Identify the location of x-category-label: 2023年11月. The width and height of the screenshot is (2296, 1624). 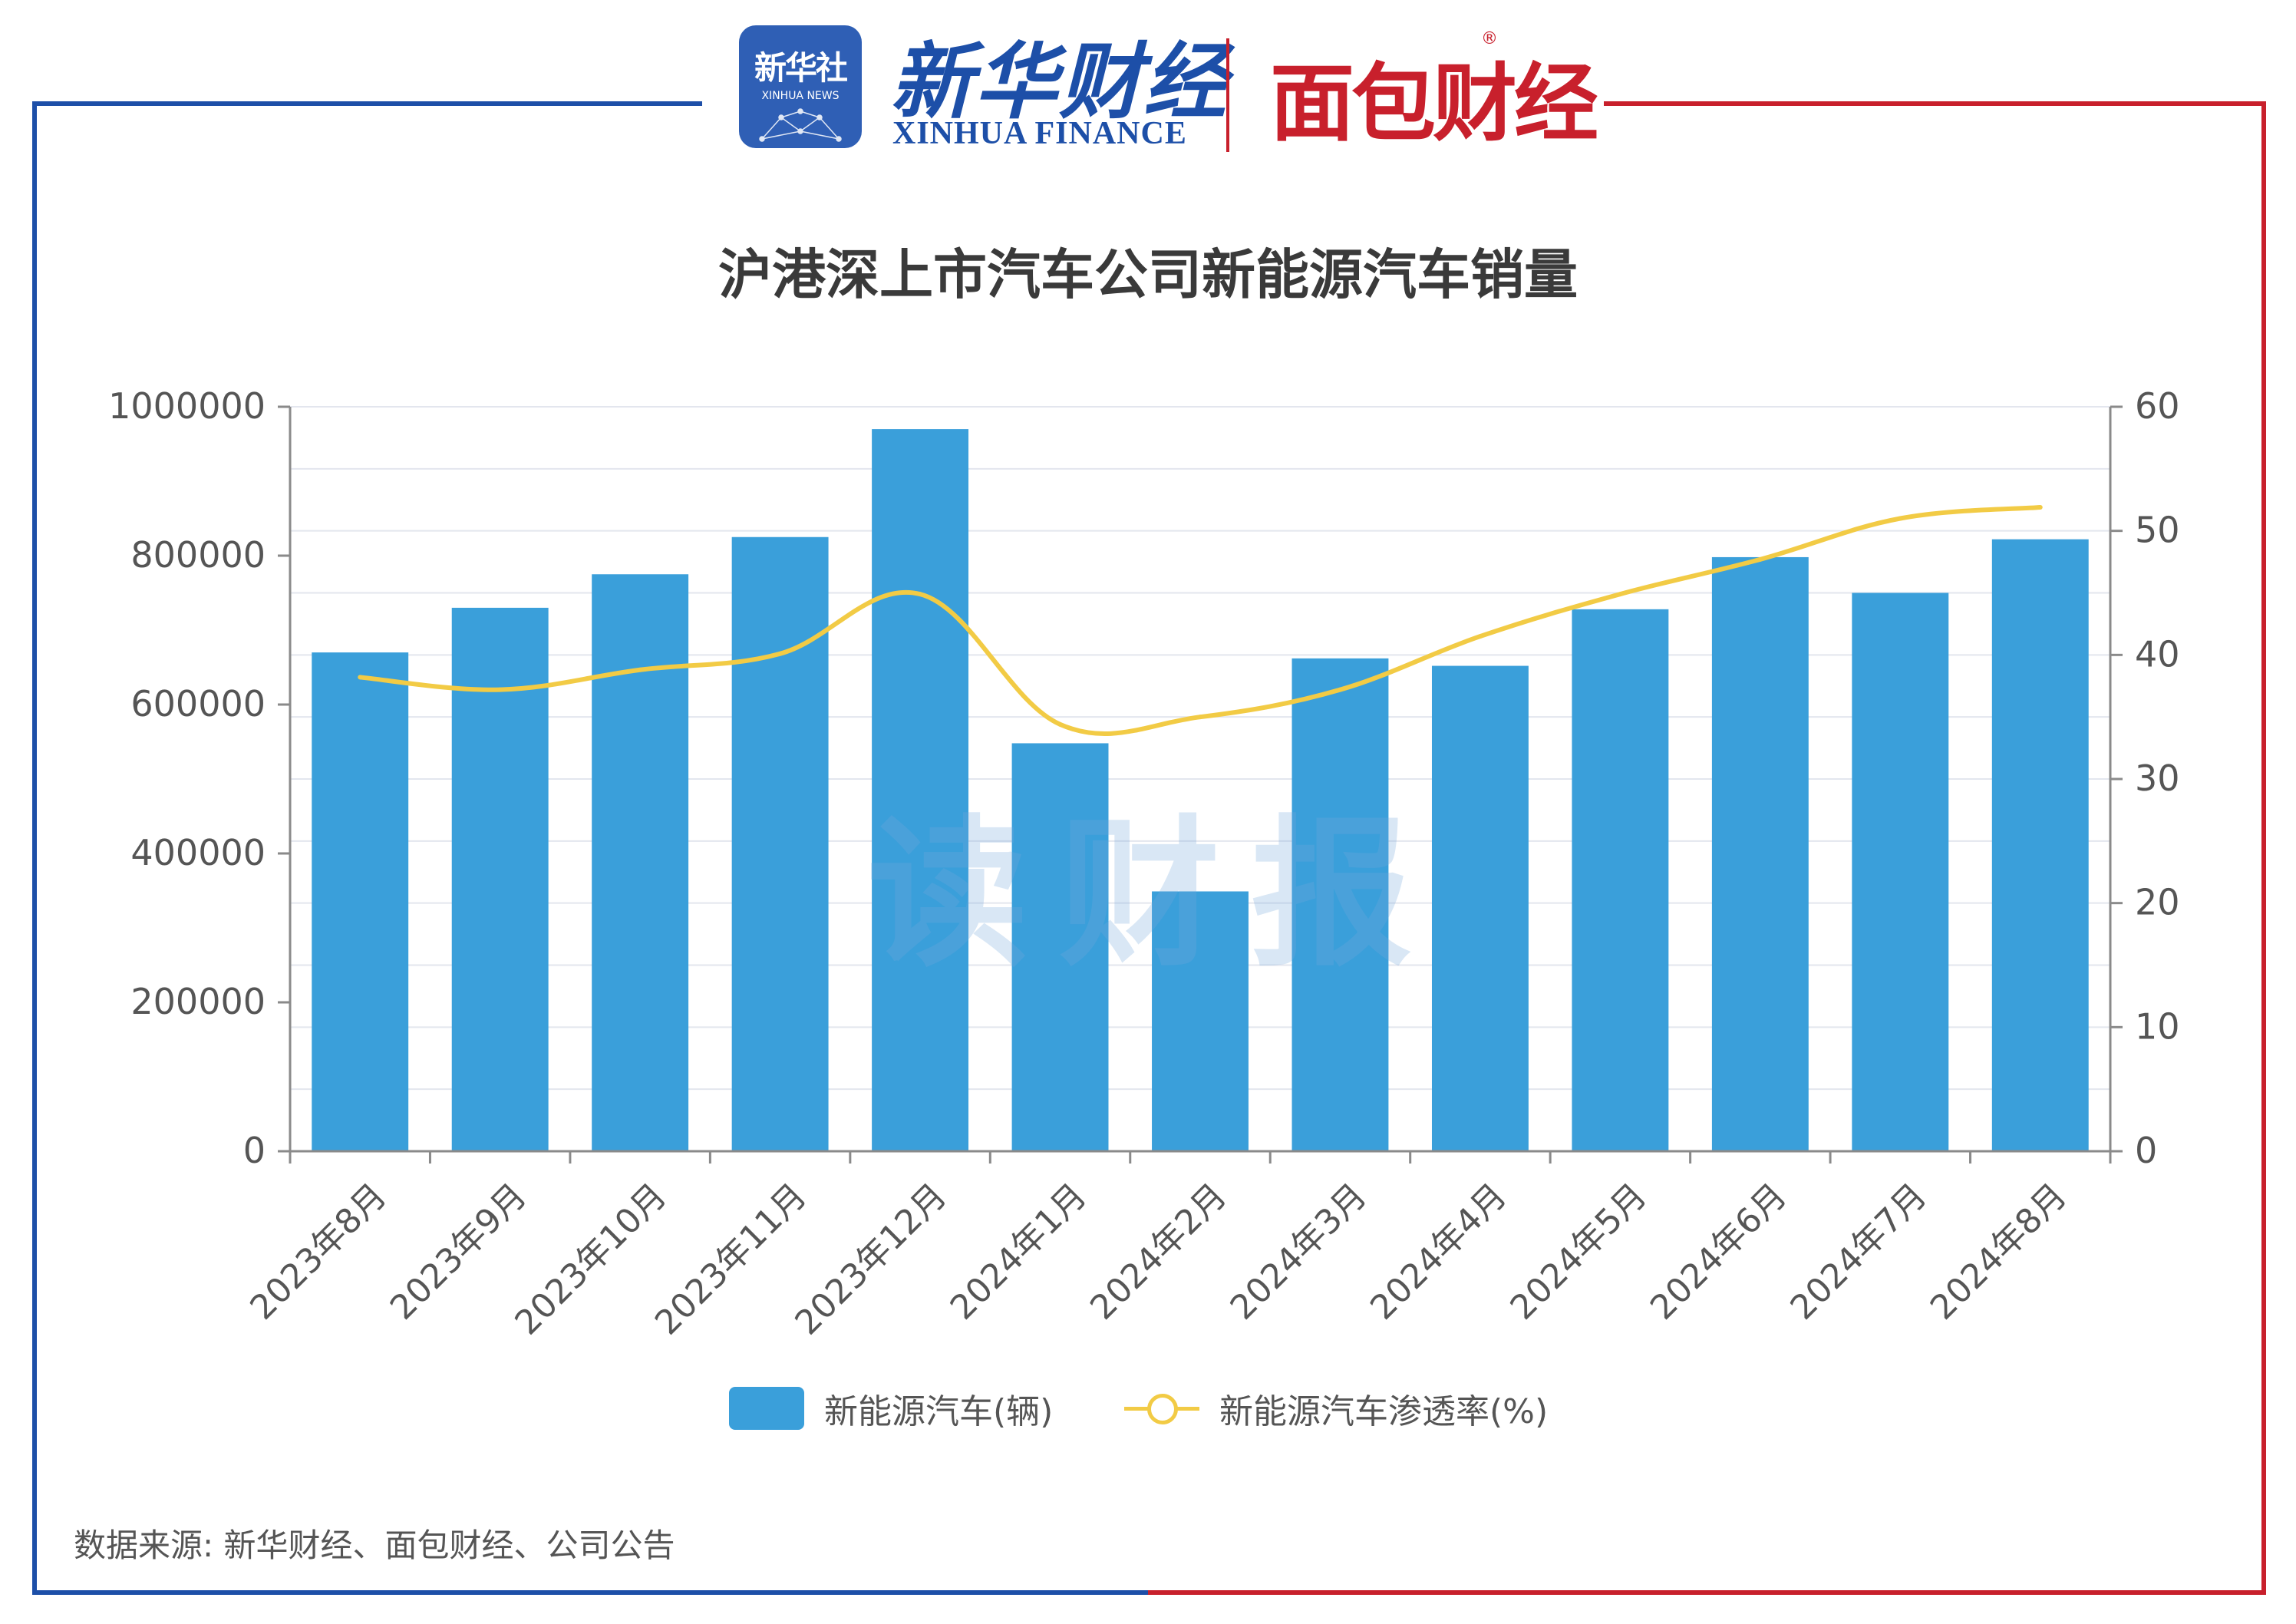
(731, 1259).